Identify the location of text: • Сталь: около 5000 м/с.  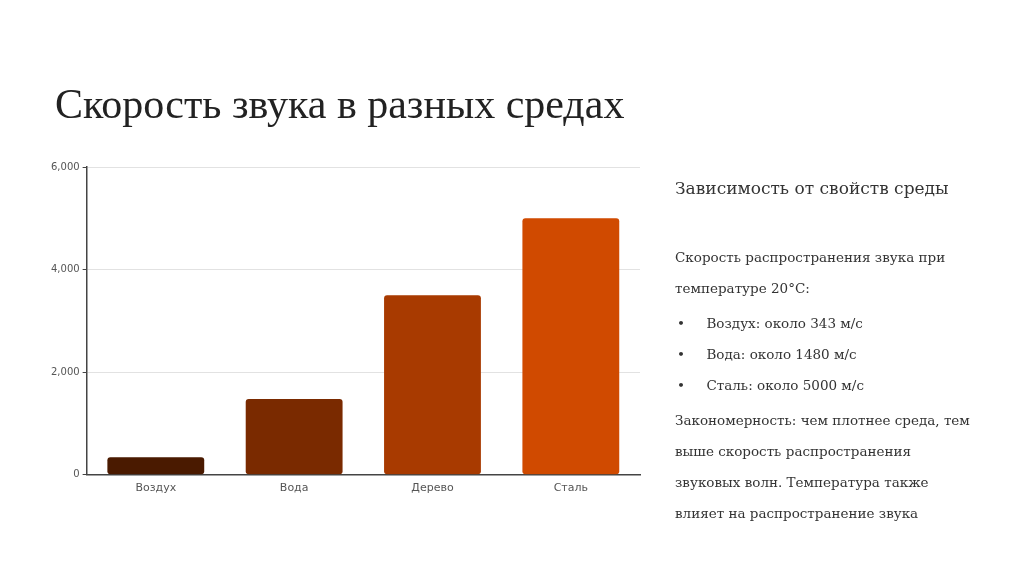
(771, 385).